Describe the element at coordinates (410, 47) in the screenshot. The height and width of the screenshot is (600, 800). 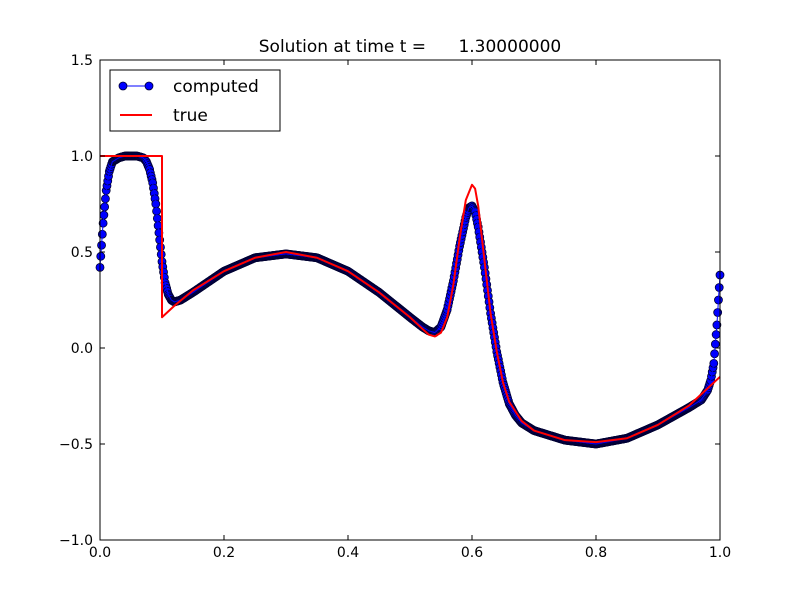
I see `chart-title: Solution at time t = 1.30000000` at that location.